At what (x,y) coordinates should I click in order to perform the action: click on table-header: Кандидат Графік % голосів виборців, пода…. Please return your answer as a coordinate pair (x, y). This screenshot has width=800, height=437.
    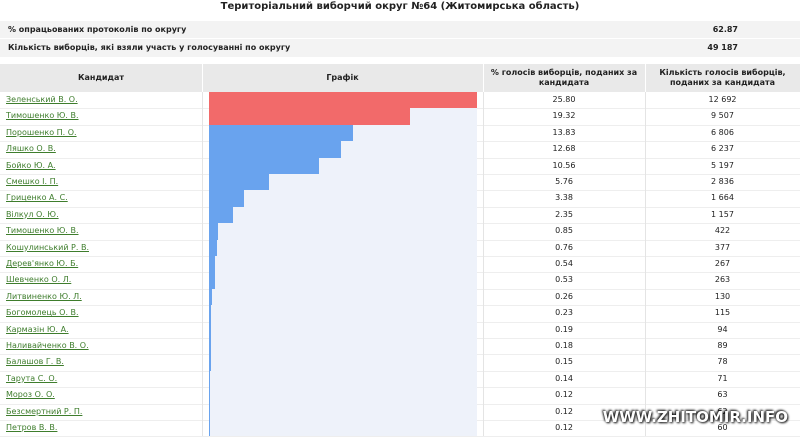
    Looking at the image, I should click on (400, 78).